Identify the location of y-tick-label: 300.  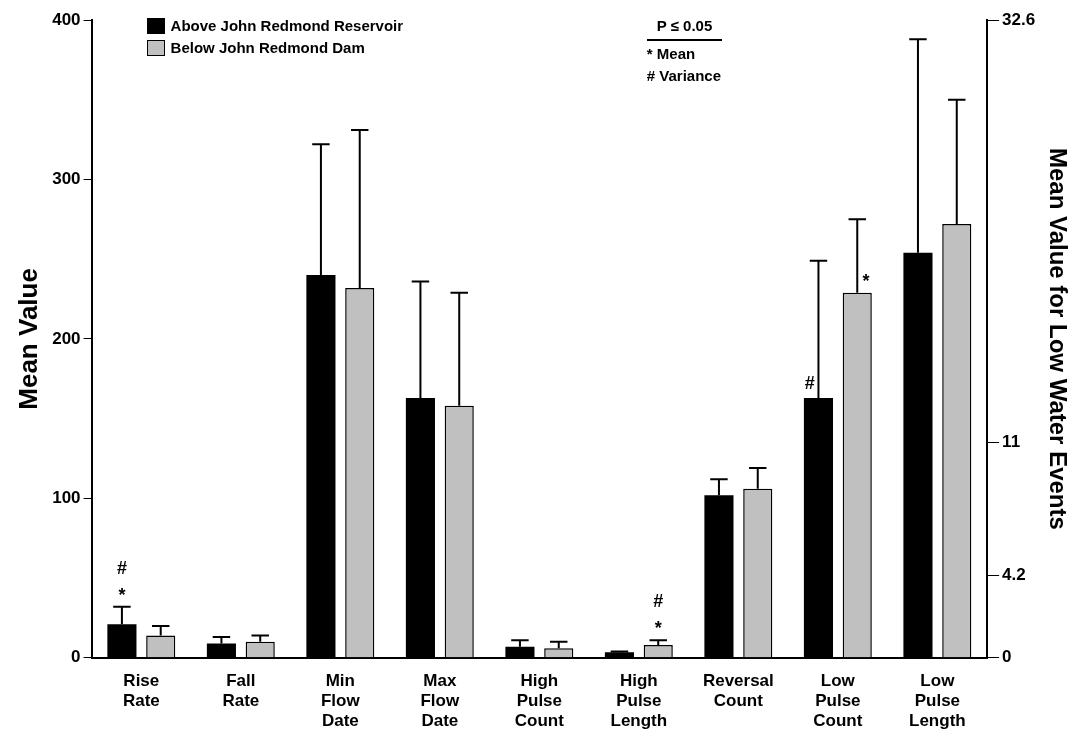
(66, 179).